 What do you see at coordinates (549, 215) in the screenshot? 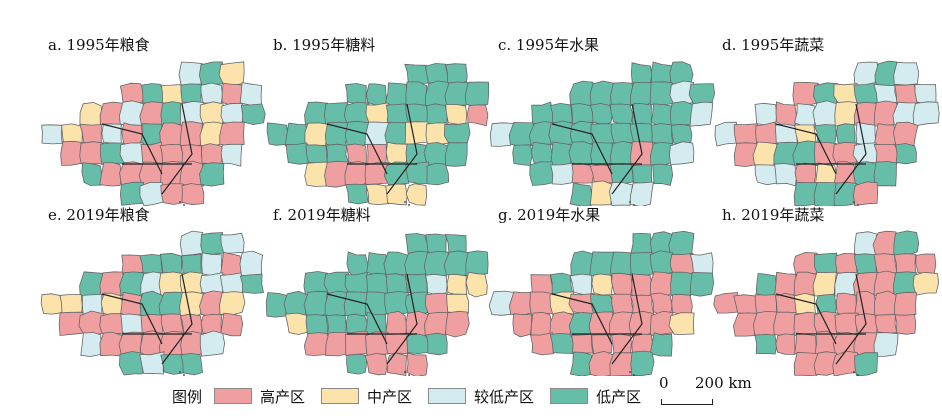
I see `map-panel-title: g. 2019年水果` at bounding box center [549, 215].